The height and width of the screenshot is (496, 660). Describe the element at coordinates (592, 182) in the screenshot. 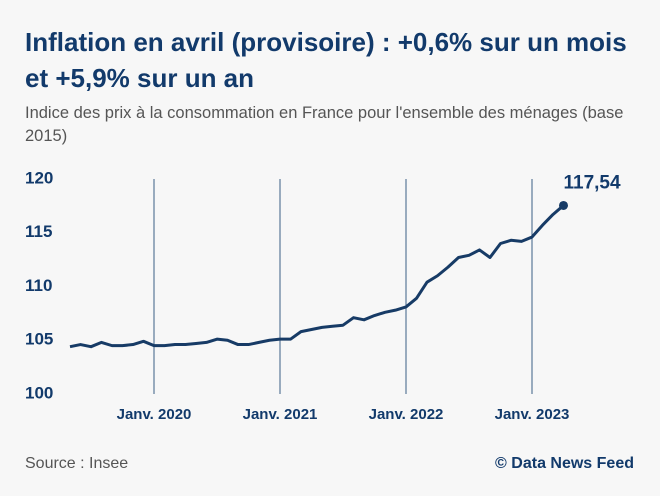

I see `data-label: 117,54` at that location.